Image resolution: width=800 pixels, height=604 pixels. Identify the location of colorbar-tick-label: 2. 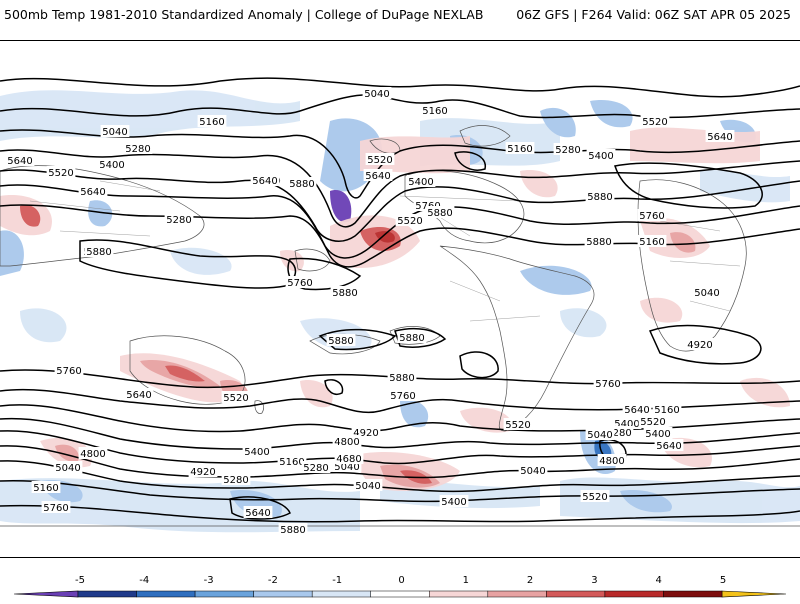
(530, 580).